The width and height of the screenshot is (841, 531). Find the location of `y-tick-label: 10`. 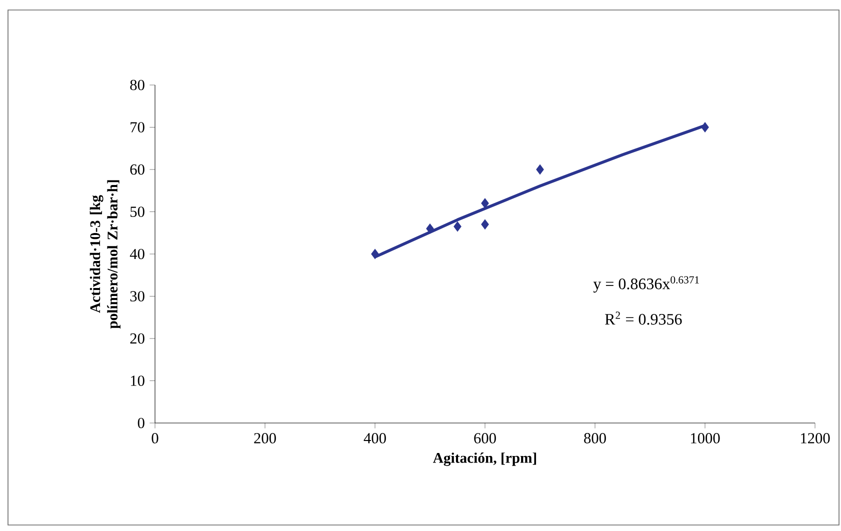

y-tick-label: 10 is located at coordinates (137, 381).